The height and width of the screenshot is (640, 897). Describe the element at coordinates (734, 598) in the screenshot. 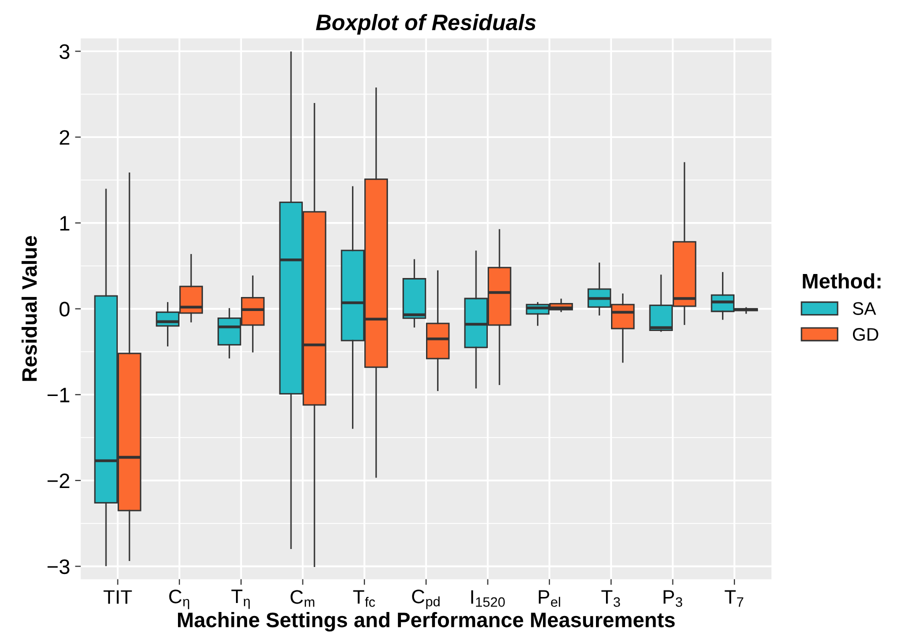

I see `x-tick-label: T$_{7}$` at that location.